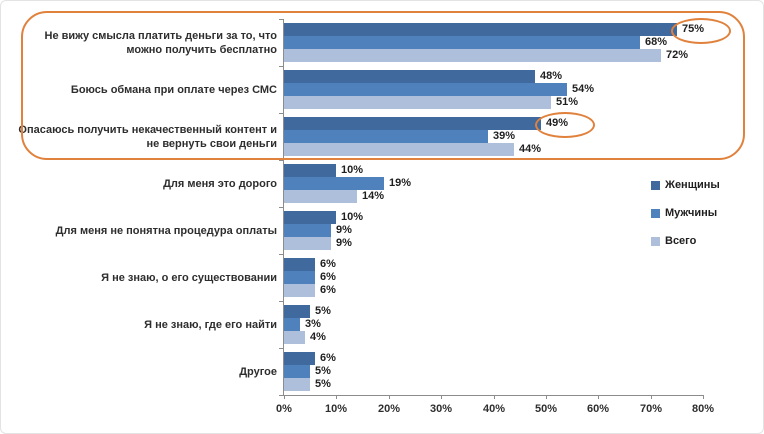 This screenshot has height=434, width=764. I want to click on legend-label: Мужчины, so click(691, 213).